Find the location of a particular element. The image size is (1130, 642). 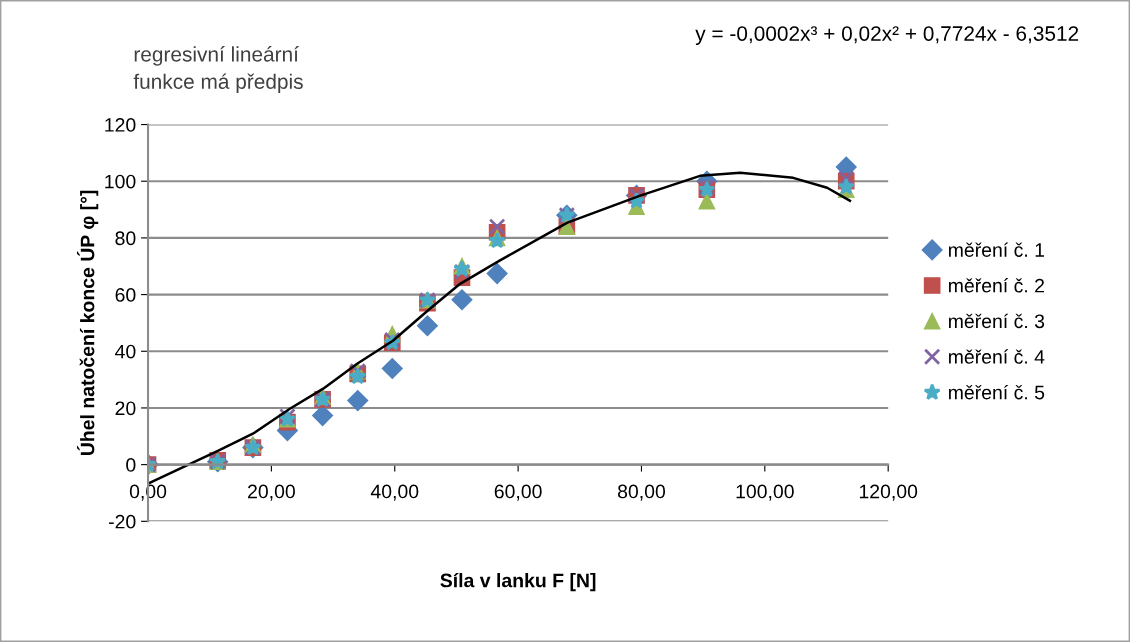

y-tick-label: 20 is located at coordinates (125, 408).